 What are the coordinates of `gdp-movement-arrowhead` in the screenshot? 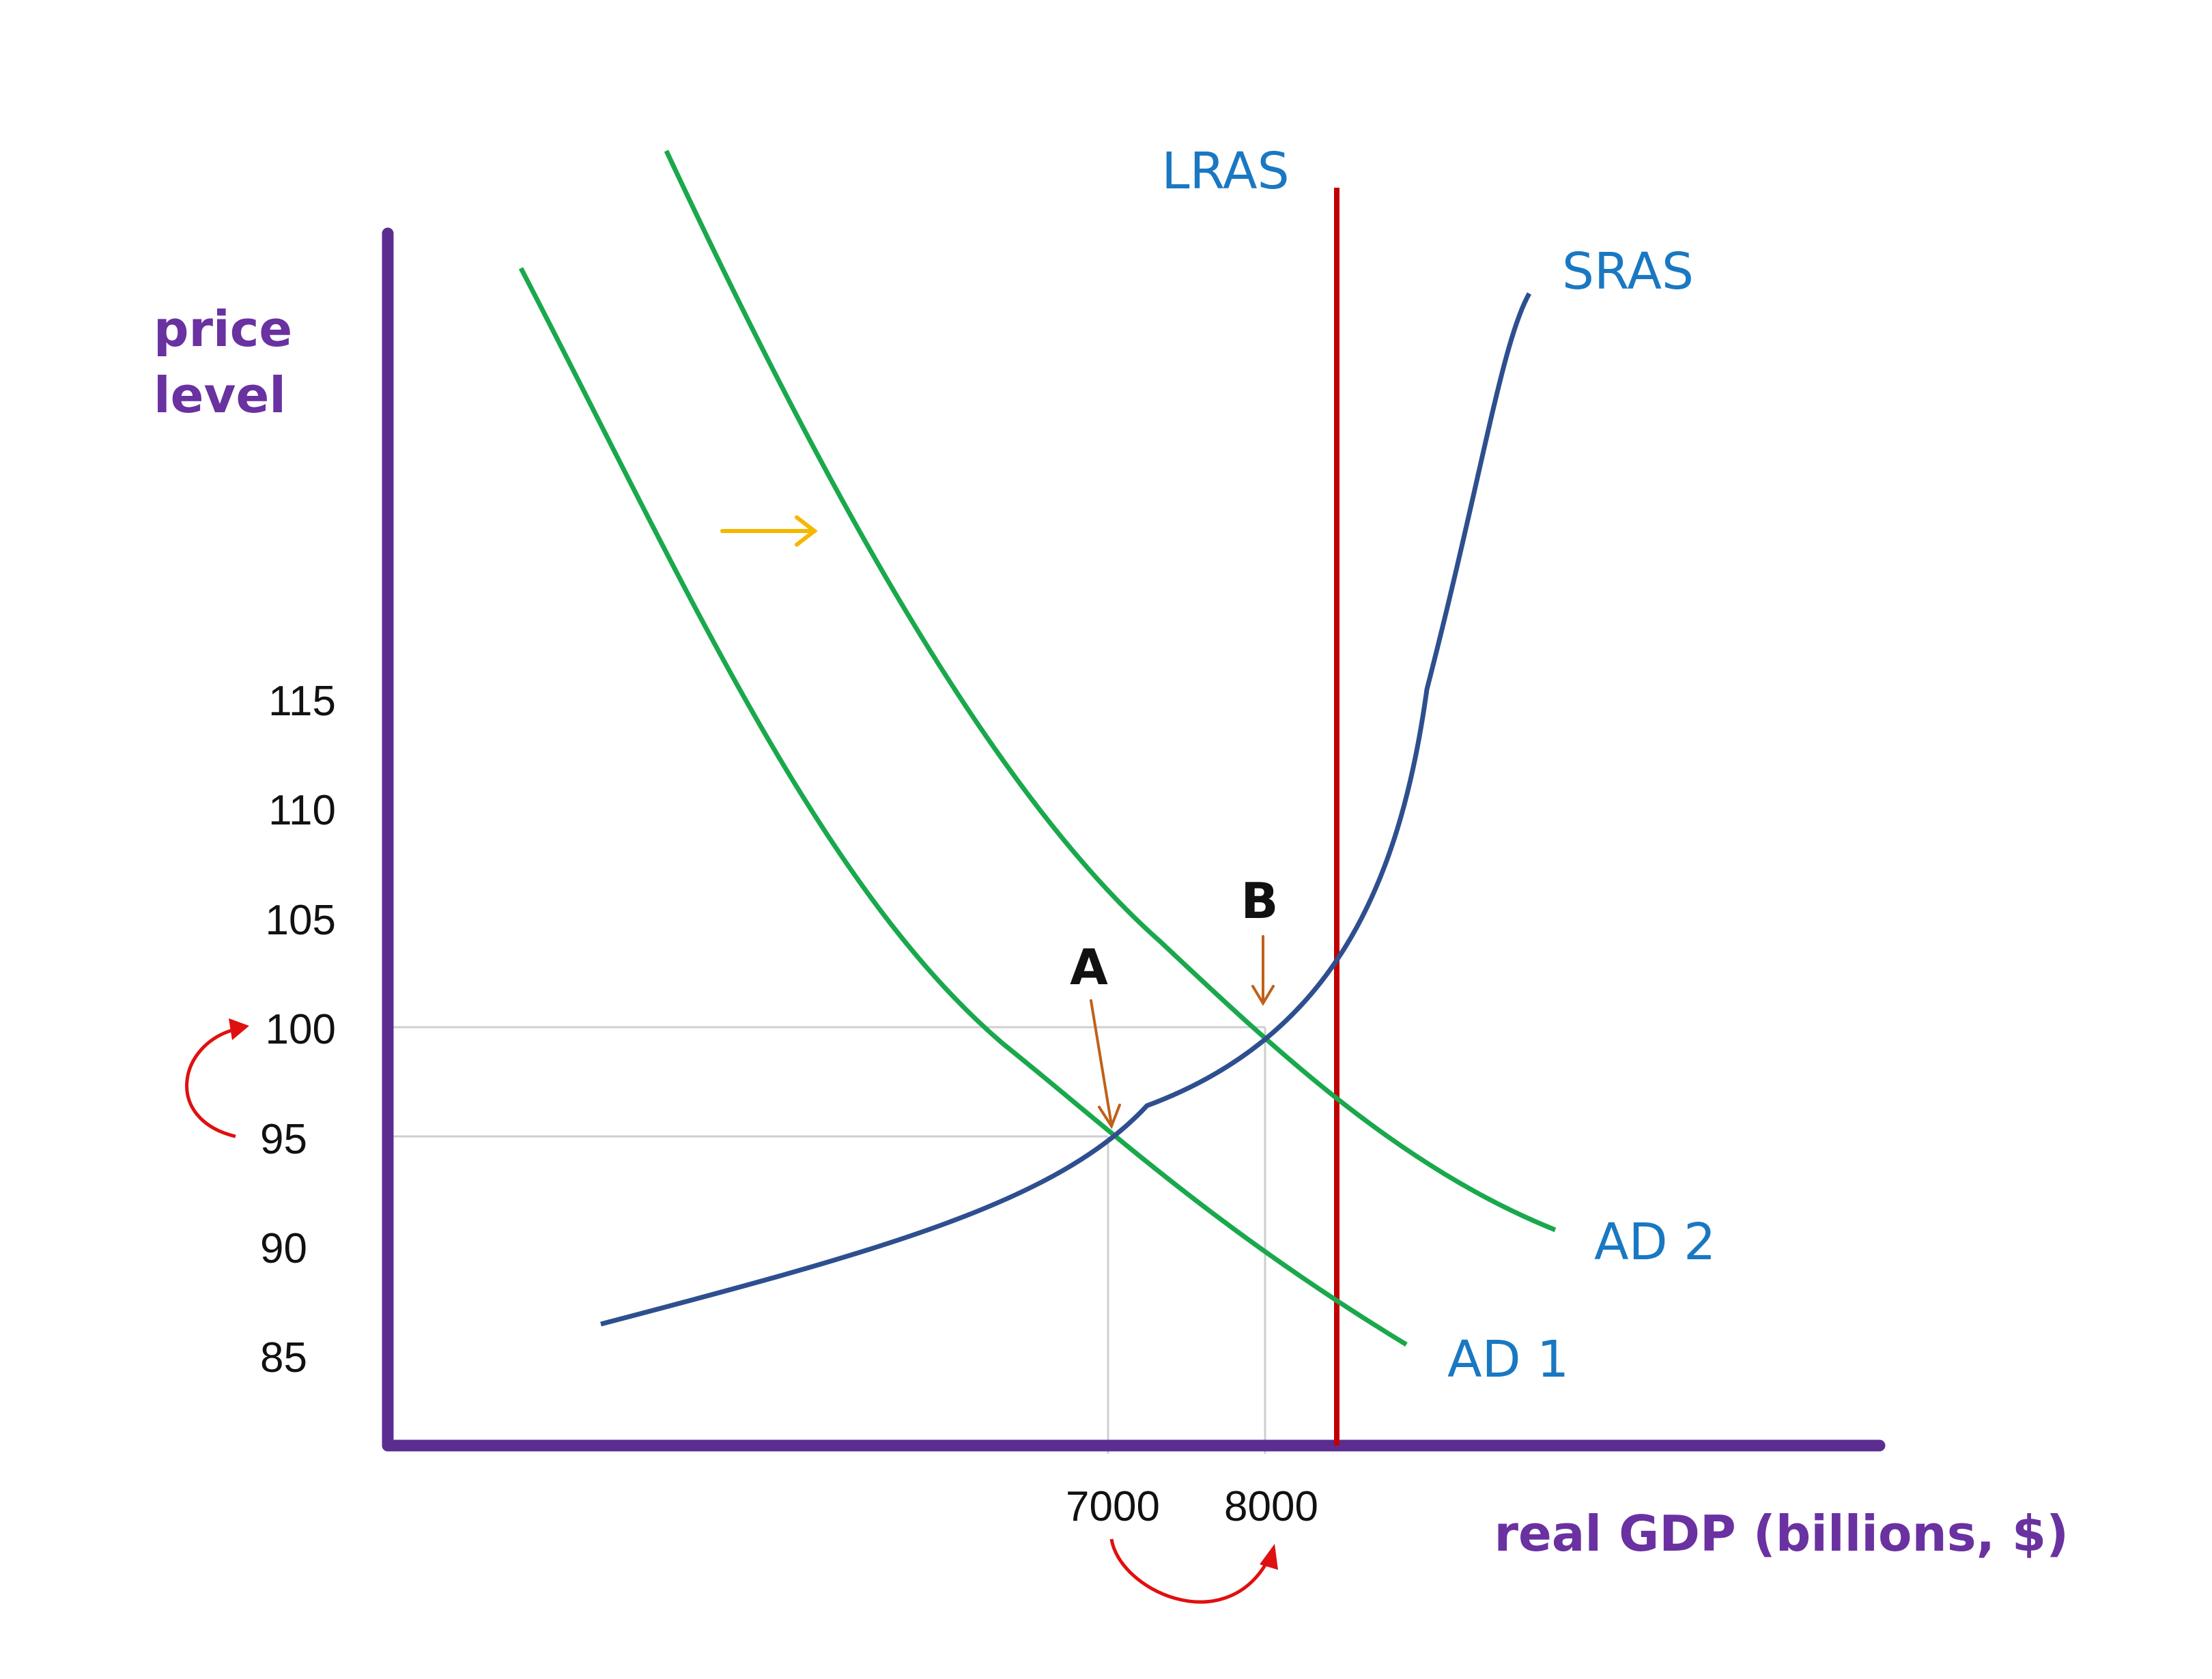 It's located at (1269, 1557).